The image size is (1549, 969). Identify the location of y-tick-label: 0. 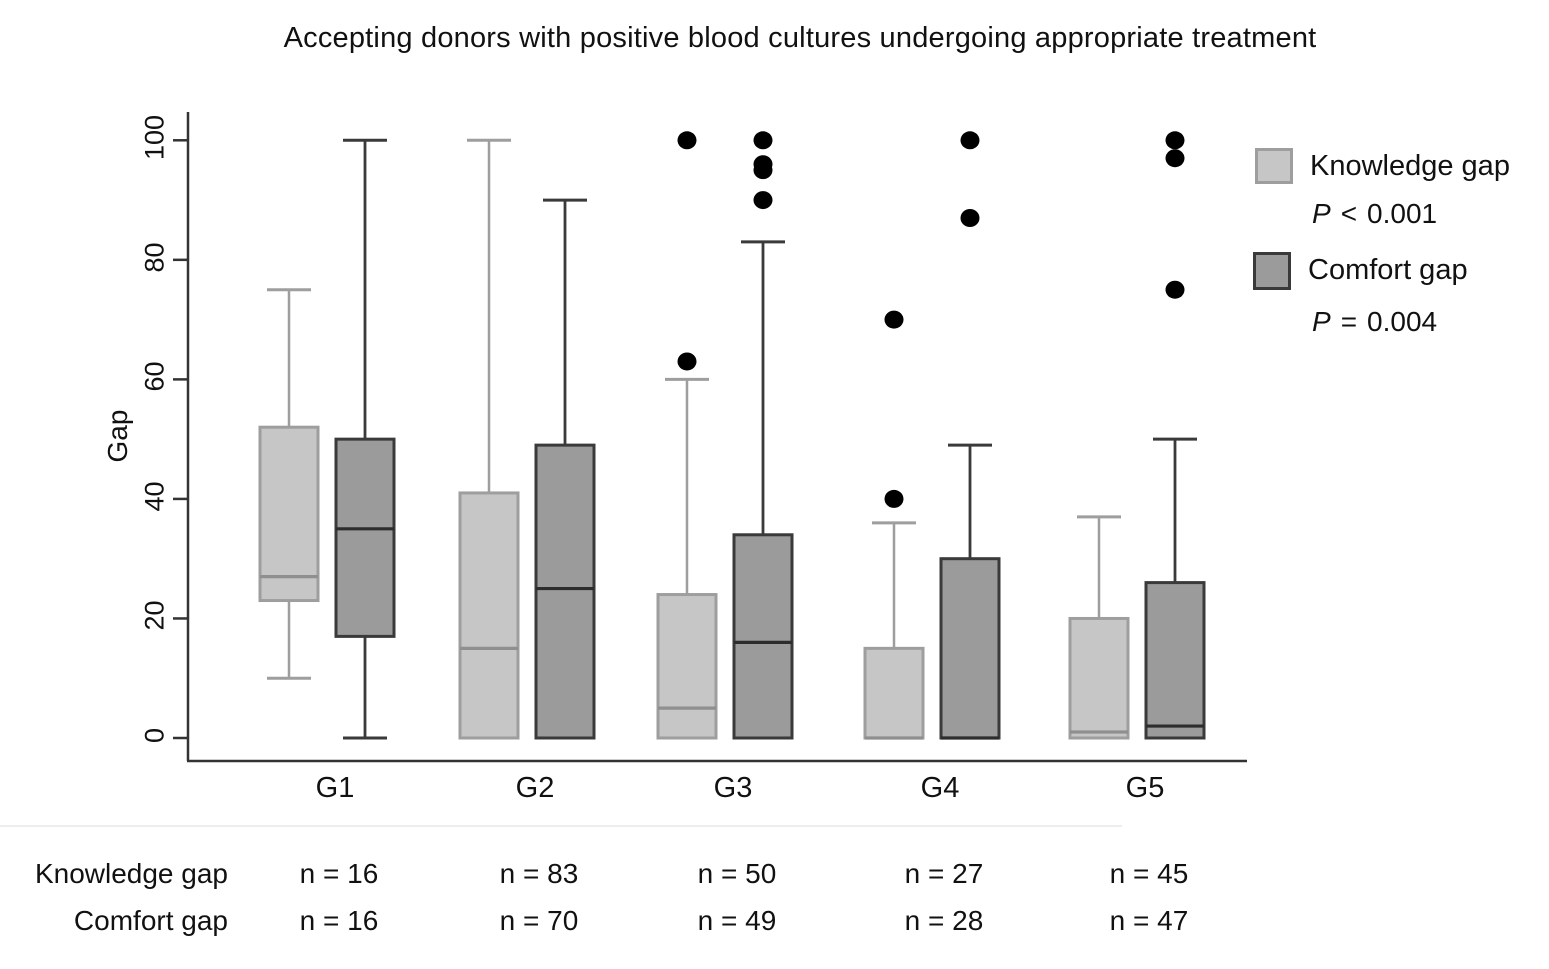
(154, 735).